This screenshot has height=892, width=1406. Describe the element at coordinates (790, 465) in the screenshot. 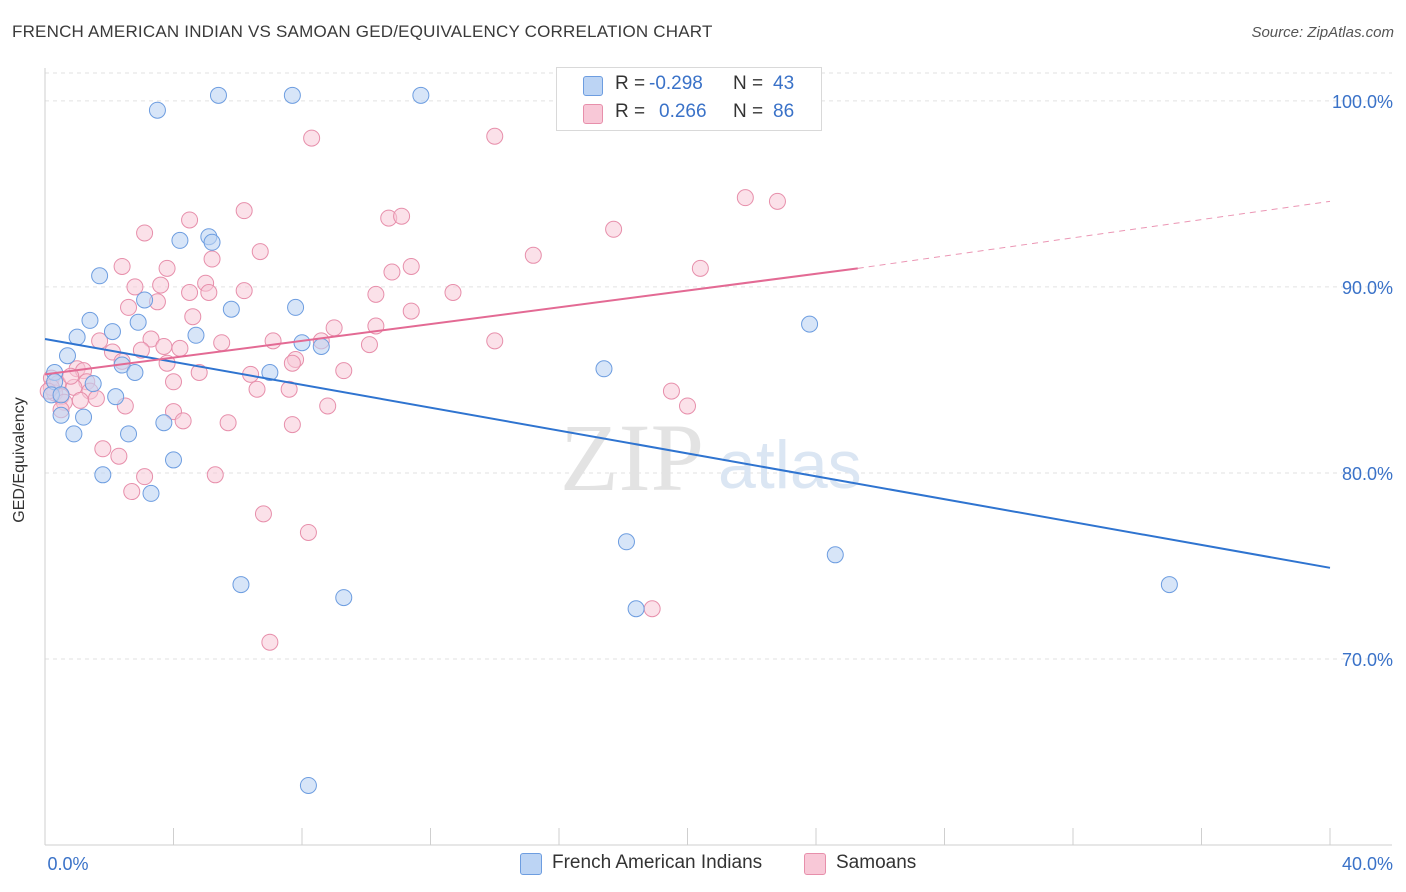

I see `watermark-atlas: atlas` at that location.